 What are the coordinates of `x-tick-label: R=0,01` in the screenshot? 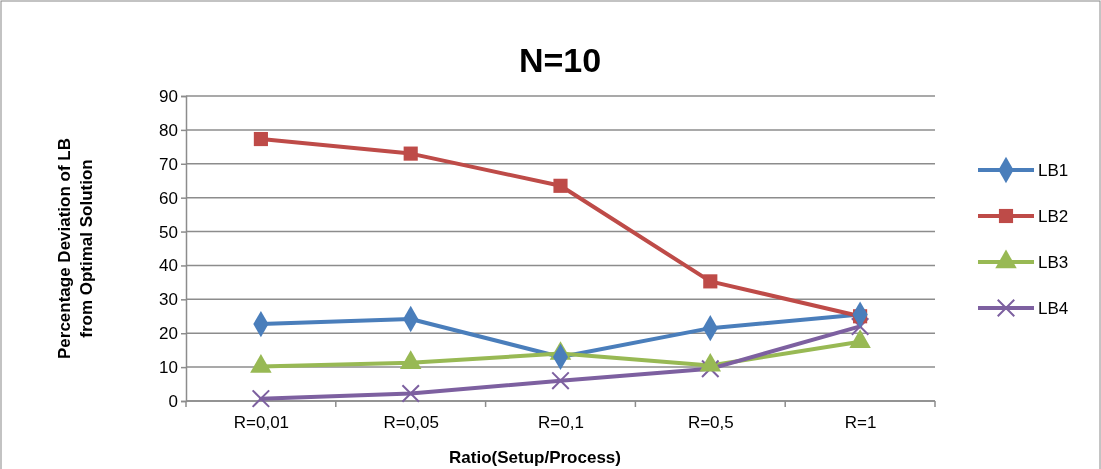 It's located at (261, 422).